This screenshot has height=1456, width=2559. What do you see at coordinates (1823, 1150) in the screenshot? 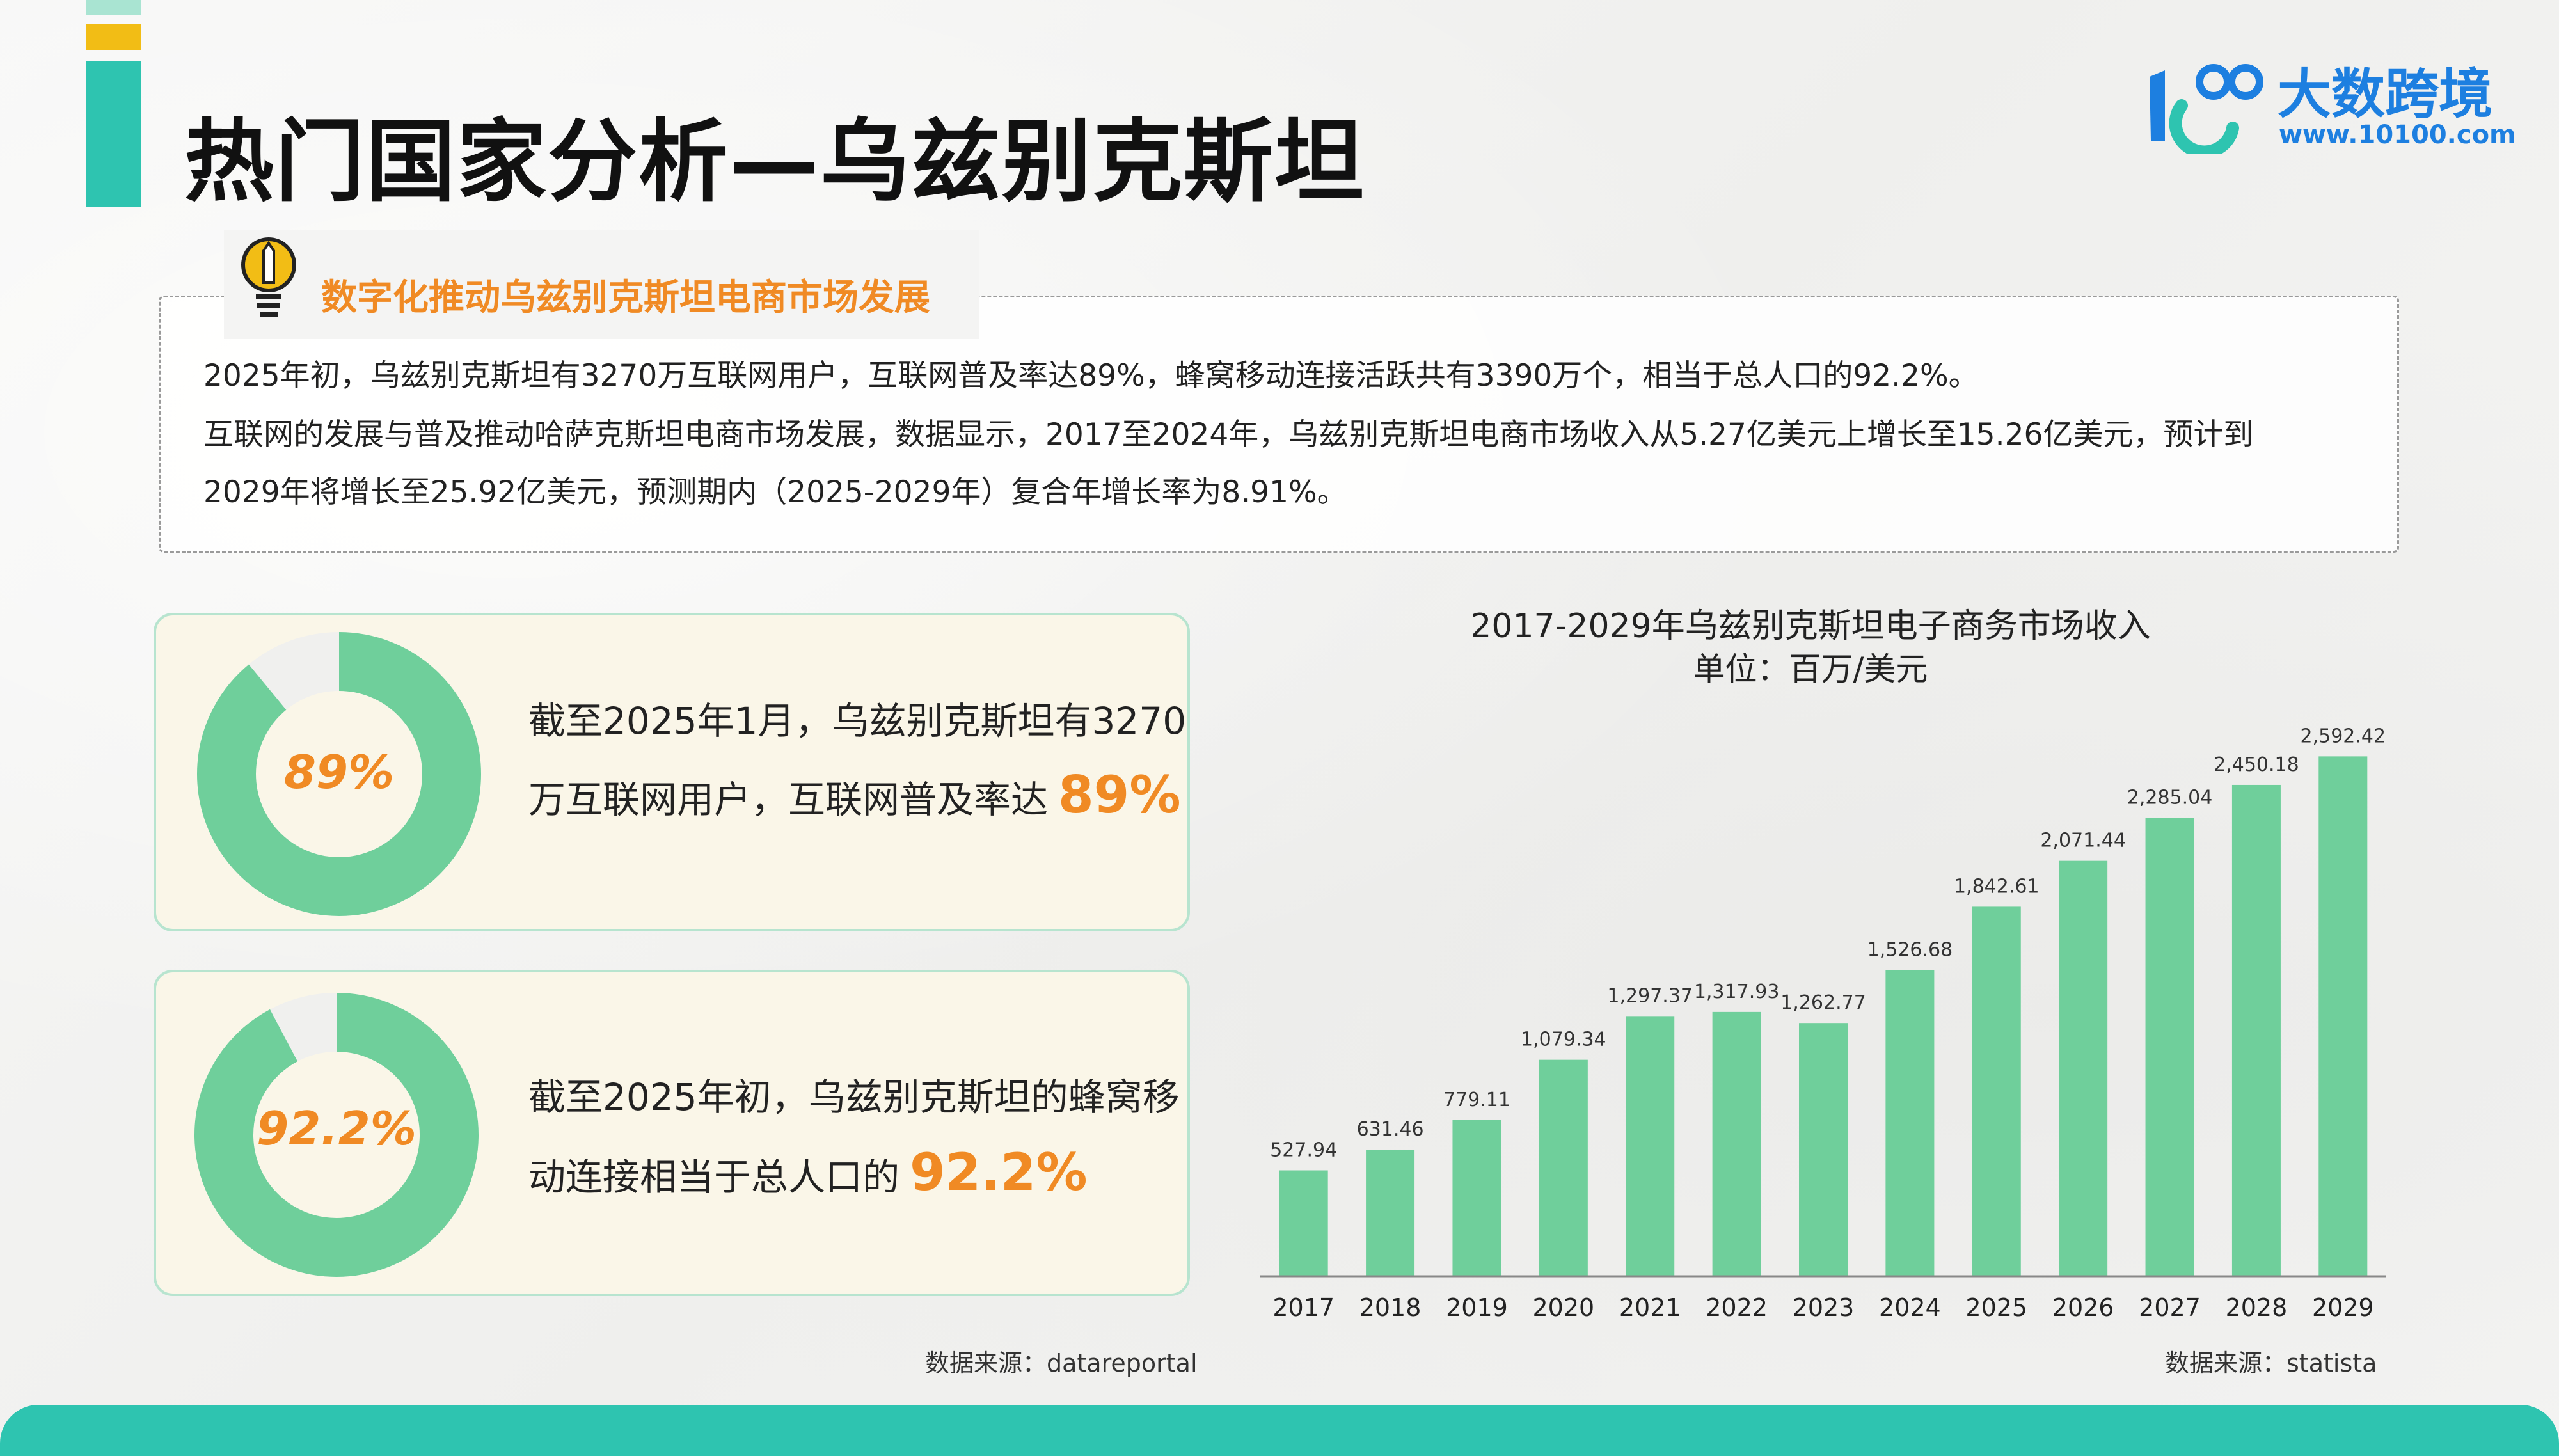
I see `bar-2023` at bounding box center [1823, 1150].